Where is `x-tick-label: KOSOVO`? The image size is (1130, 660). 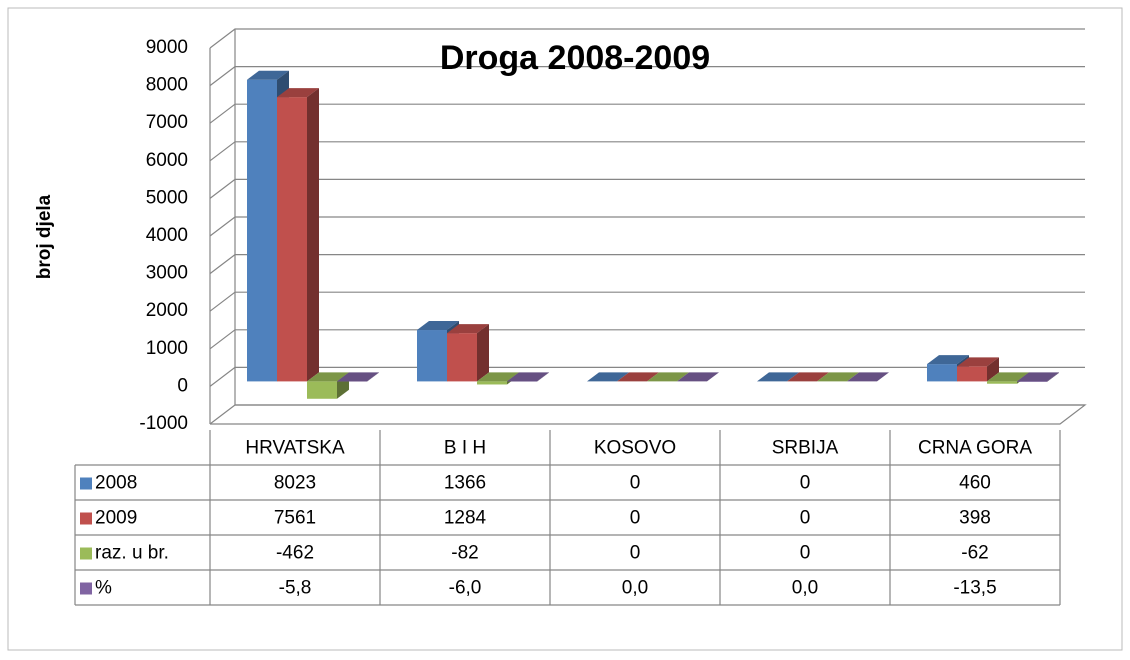
x-tick-label: KOSOVO is located at coordinates (635, 448).